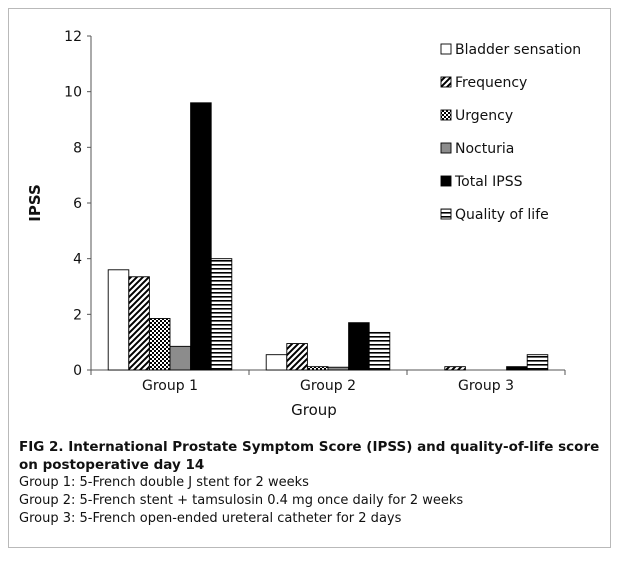 Image resolution: width=631 pixels, height=568 pixels. What do you see at coordinates (77, 371) in the screenshot?
I see `y-tick-label: 0` at bounding box center [77, 371].